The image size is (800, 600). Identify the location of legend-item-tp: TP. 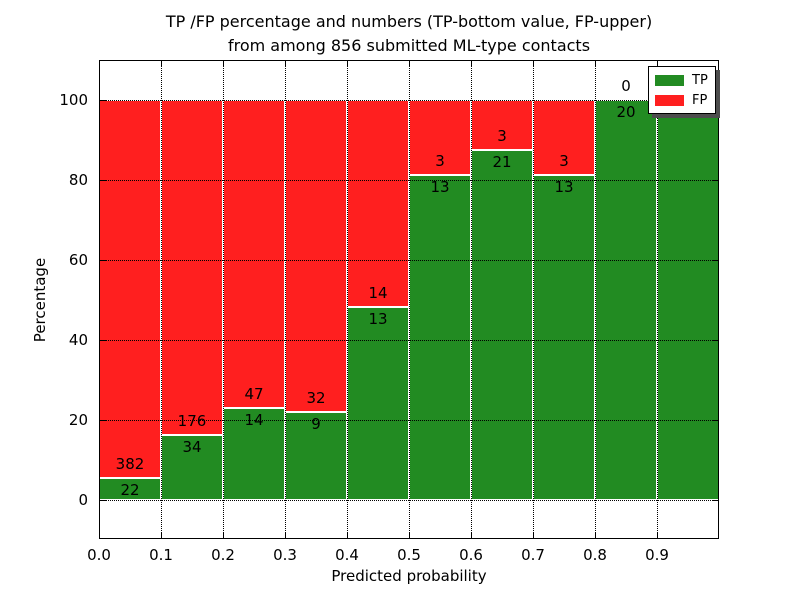
(682, 80).